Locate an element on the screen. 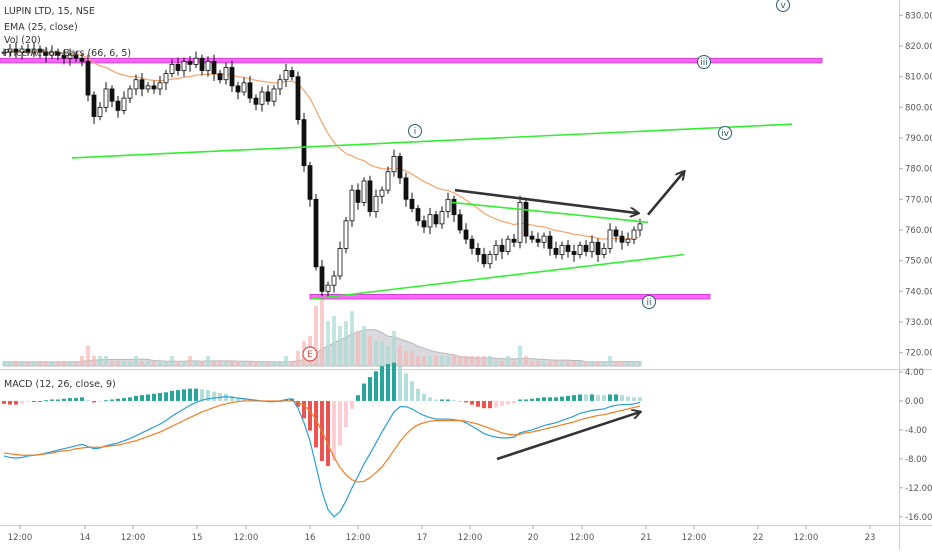 This screenshot has height=555, width=932. macd-tick-label: -12.00 is located at coordinates (918, 489).